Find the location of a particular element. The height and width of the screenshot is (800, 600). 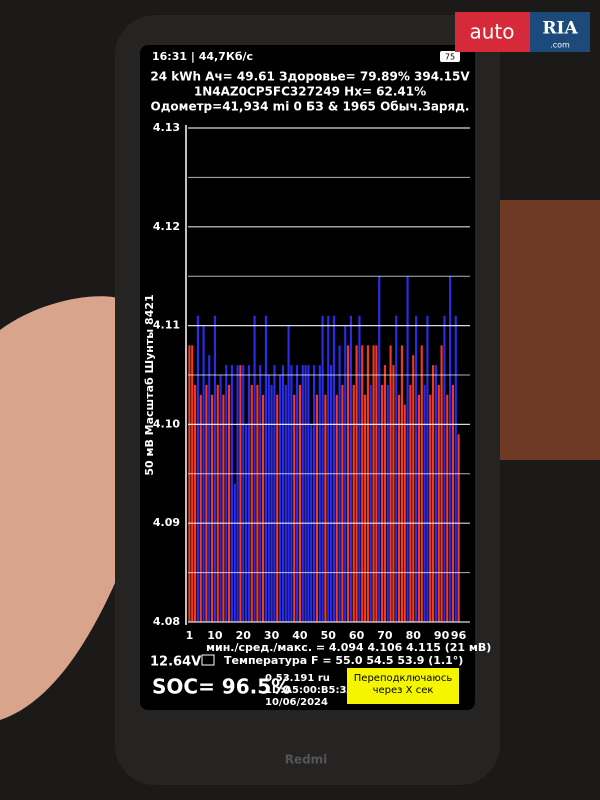

x-tick-label: 20 is located at coordinates (244, 635).